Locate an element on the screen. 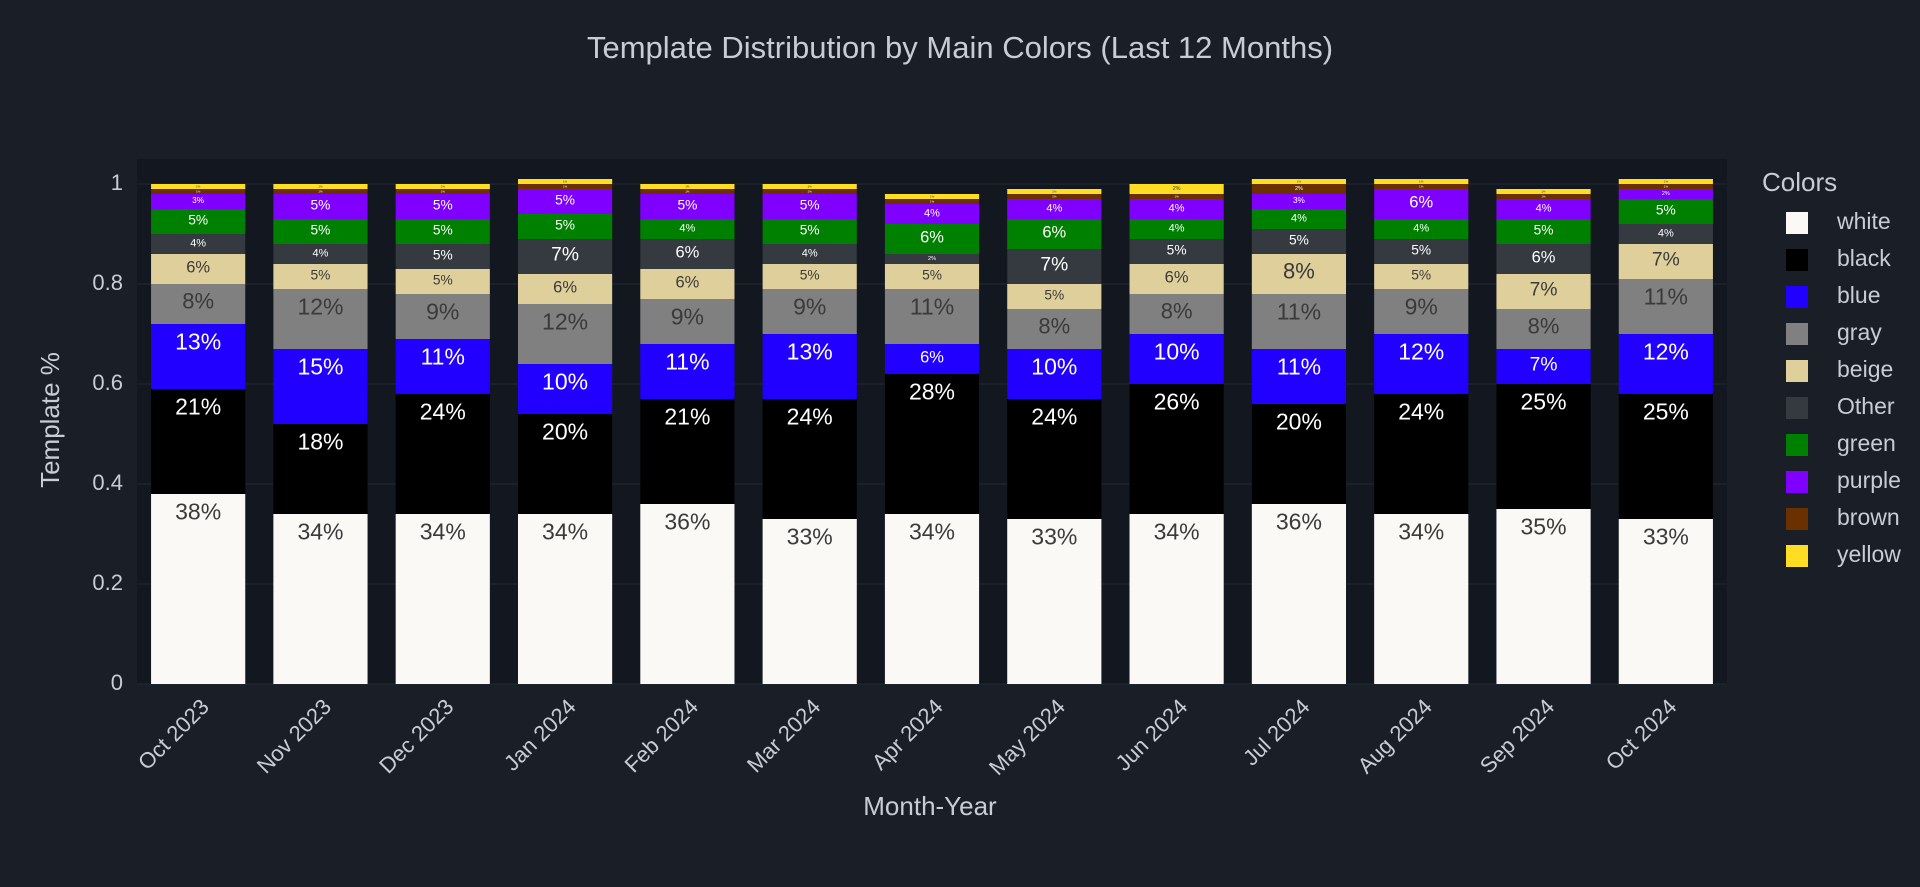  data-label: 33% is located at coordinates (810, 537).